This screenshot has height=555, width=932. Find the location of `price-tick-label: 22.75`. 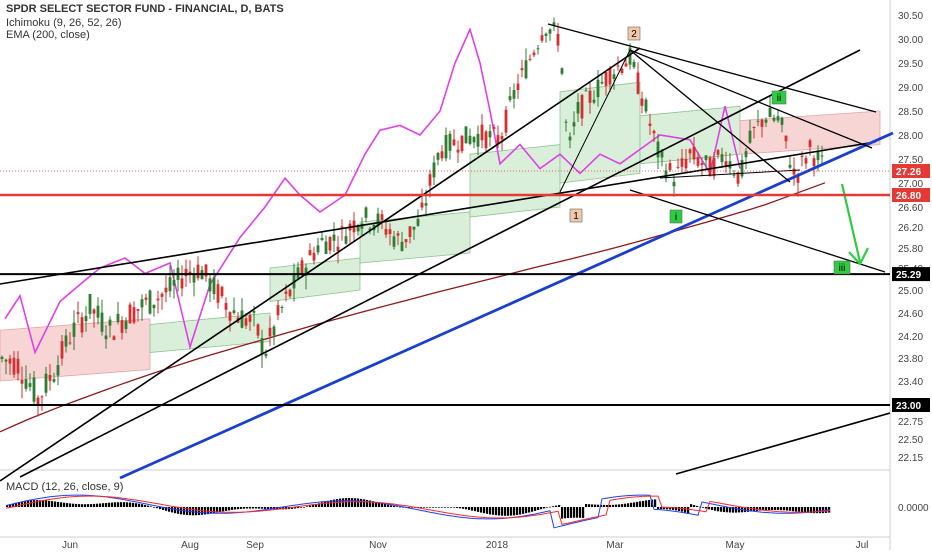

price-tick-label: 22.75 is located at coordinates (910, 422).